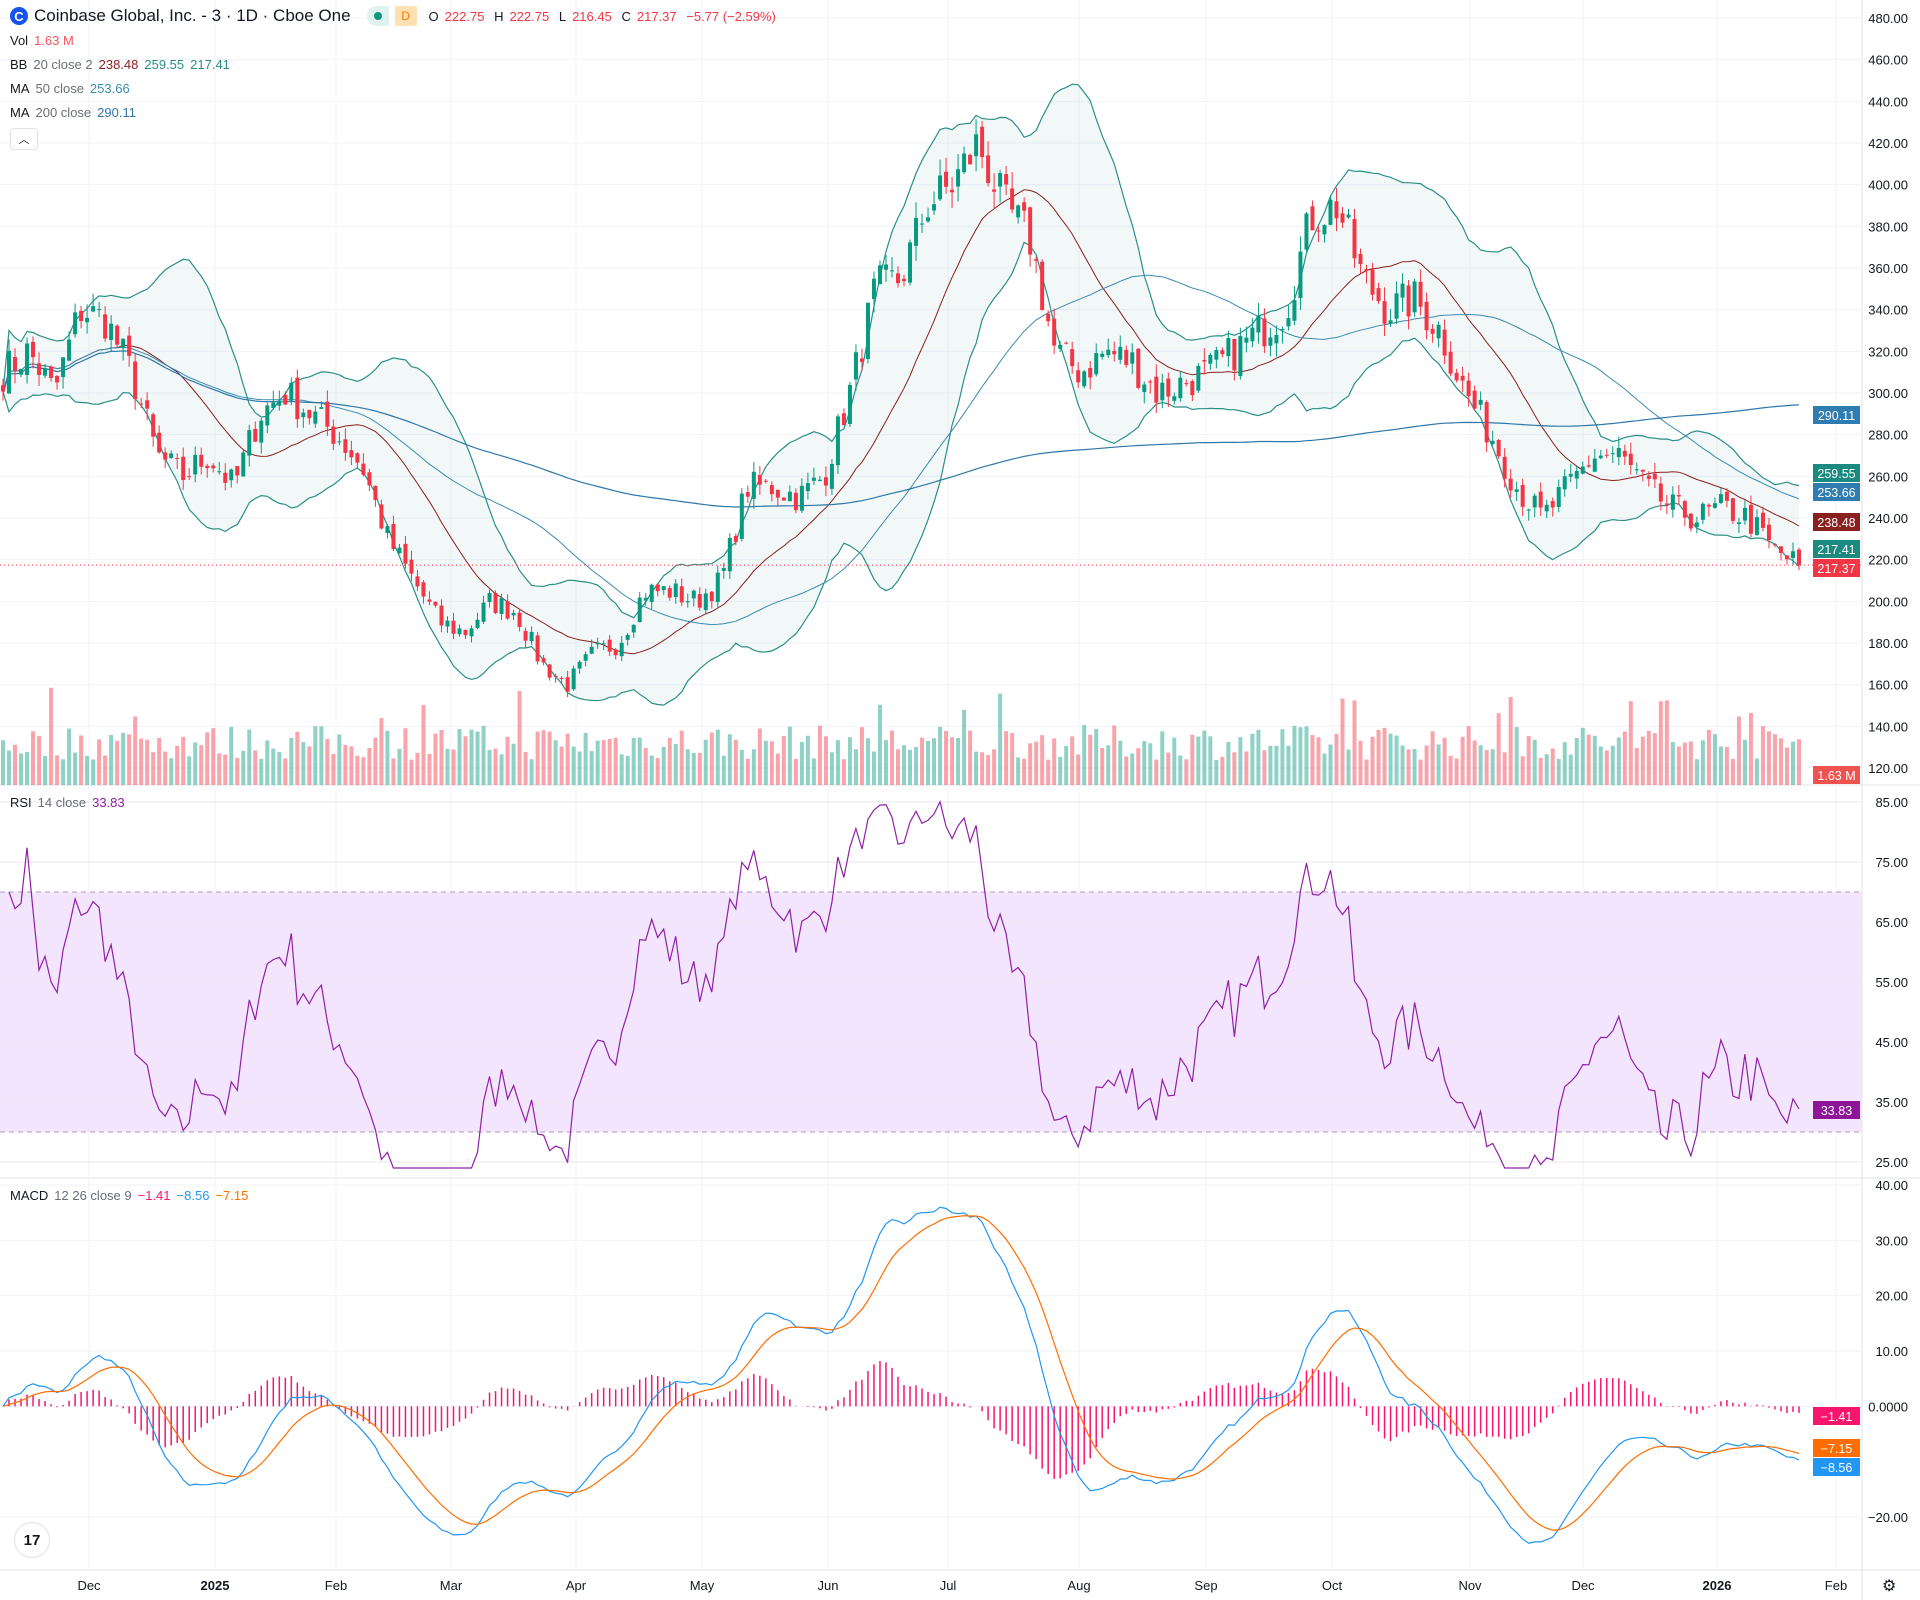 Image resolution: width=1920 pixels, height=1600 pixels. Describe the element at coordinates (1888, 685) in the screenshot. I see `price-axis-label: 160.00` at that location.